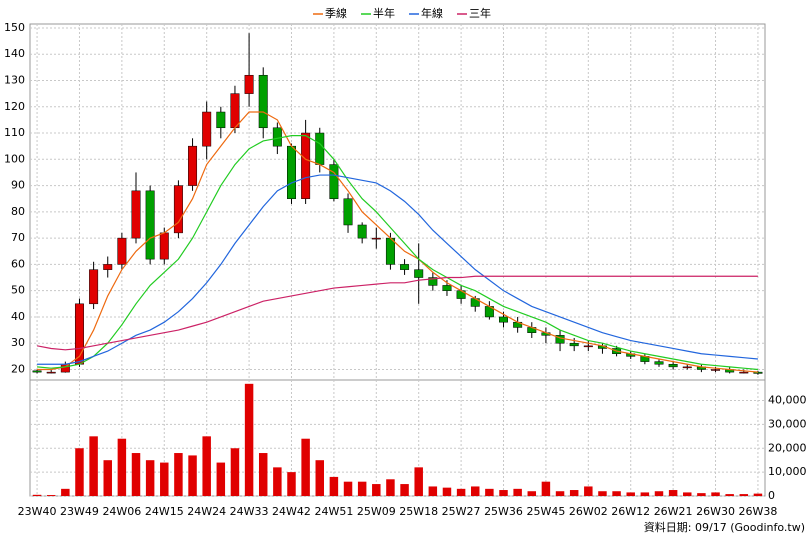 This screenshot has height=540, width=808. Describe the element at coordinates (397, 313) in the screenshot. I see `ma-line` at that location.